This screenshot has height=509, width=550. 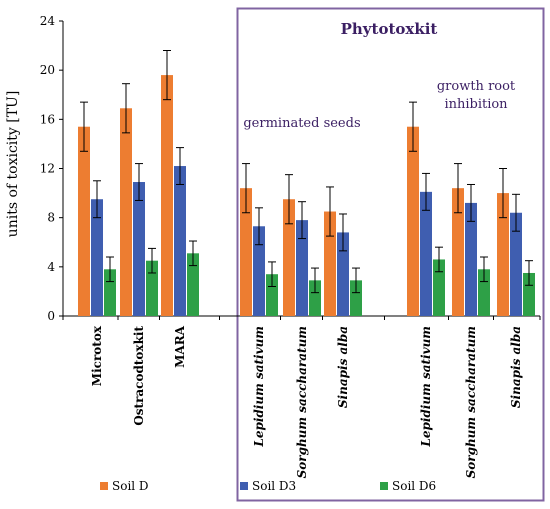 What do you see at coordinates (51, 218) in the screenshot?
I see `y-tick-label: 8` at bounding box center [51, 218].